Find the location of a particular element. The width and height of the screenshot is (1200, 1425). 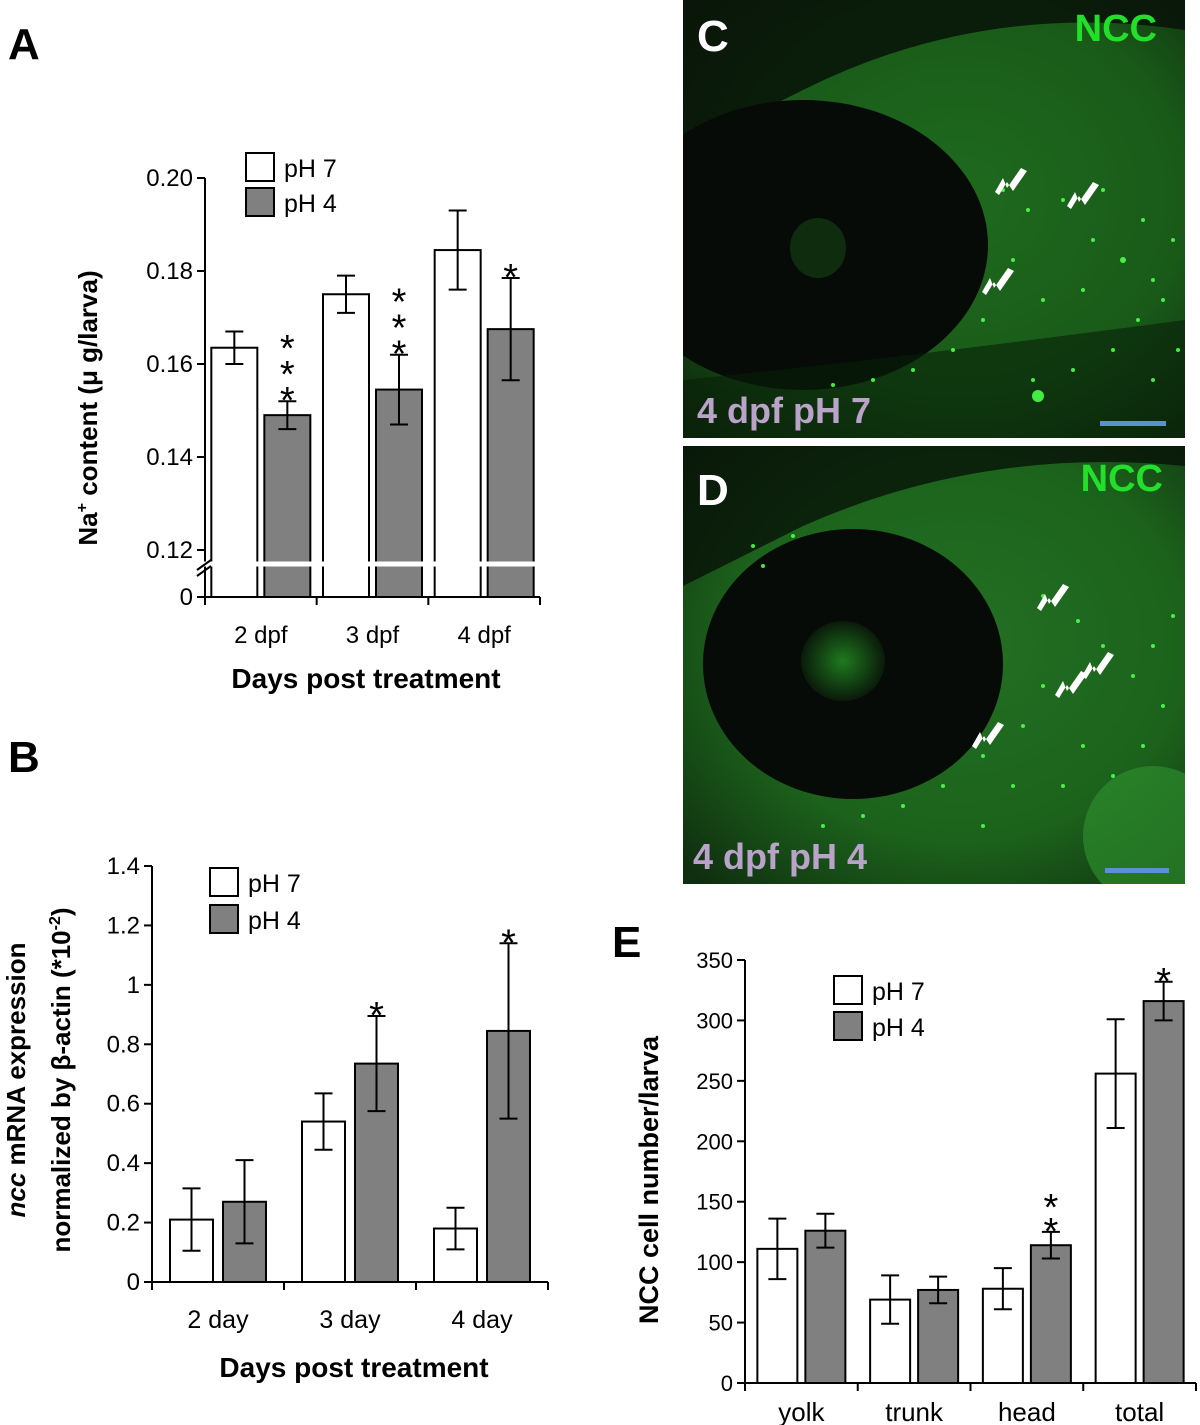

chart-a-category-label: 2 dpf is located at coordinates (261, 635).